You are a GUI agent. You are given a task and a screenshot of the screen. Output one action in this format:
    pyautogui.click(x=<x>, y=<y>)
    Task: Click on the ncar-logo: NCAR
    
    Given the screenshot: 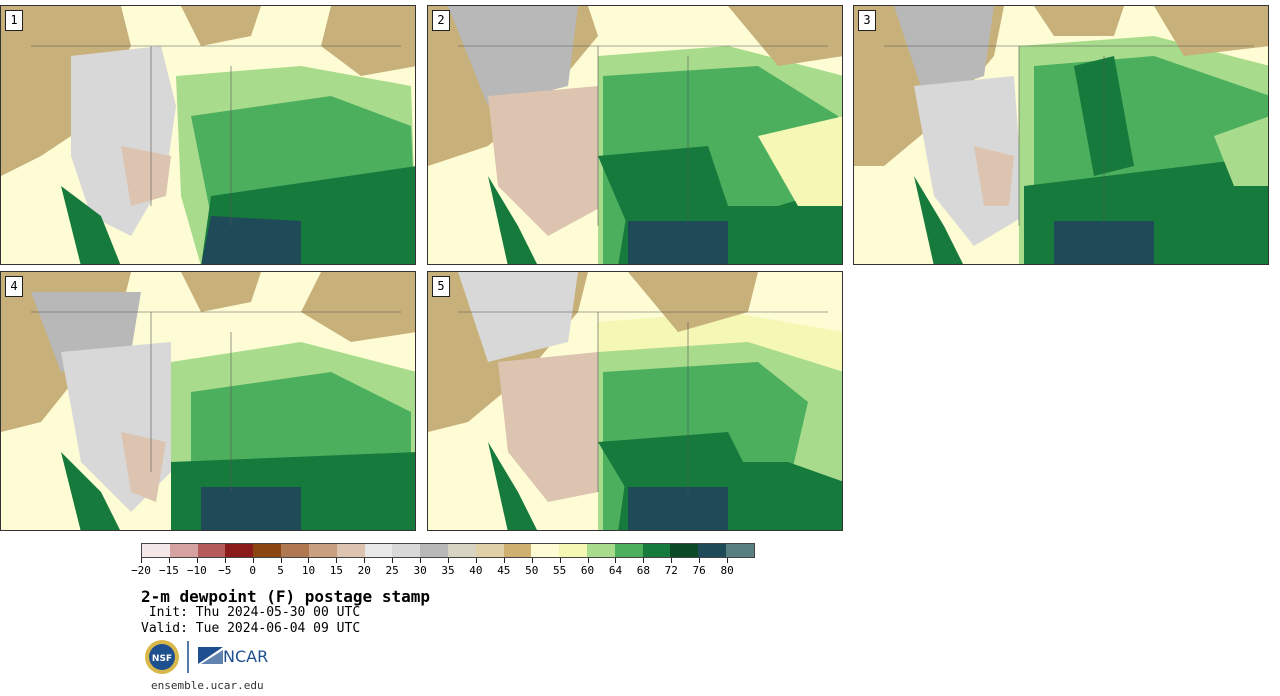 What is the action you would take?
    pyautogui.click(x=233, y=656)
    